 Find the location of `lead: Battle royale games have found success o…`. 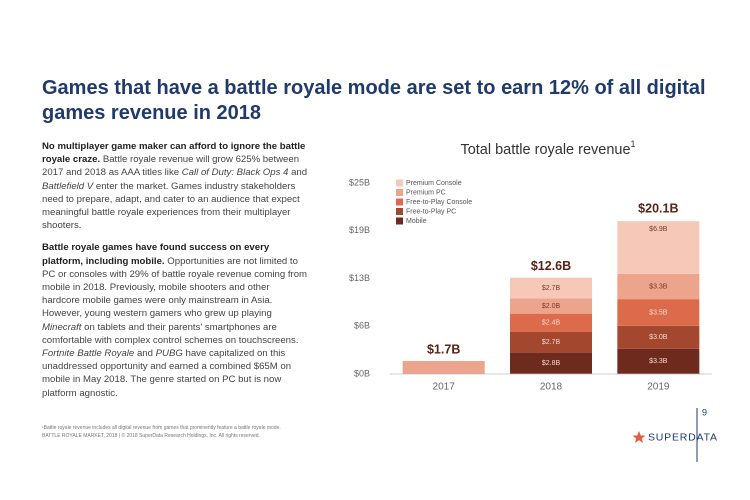

lead: Battle royale games have found success o… is located at coordinates (156, 254).